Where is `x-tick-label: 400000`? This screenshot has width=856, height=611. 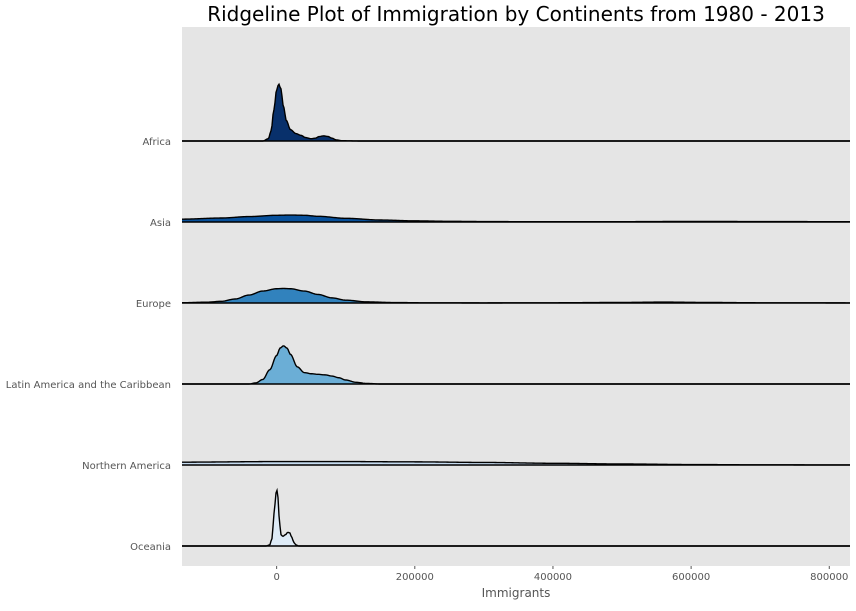 x-tick-label: 400000 is located at coordinates (553, 577).